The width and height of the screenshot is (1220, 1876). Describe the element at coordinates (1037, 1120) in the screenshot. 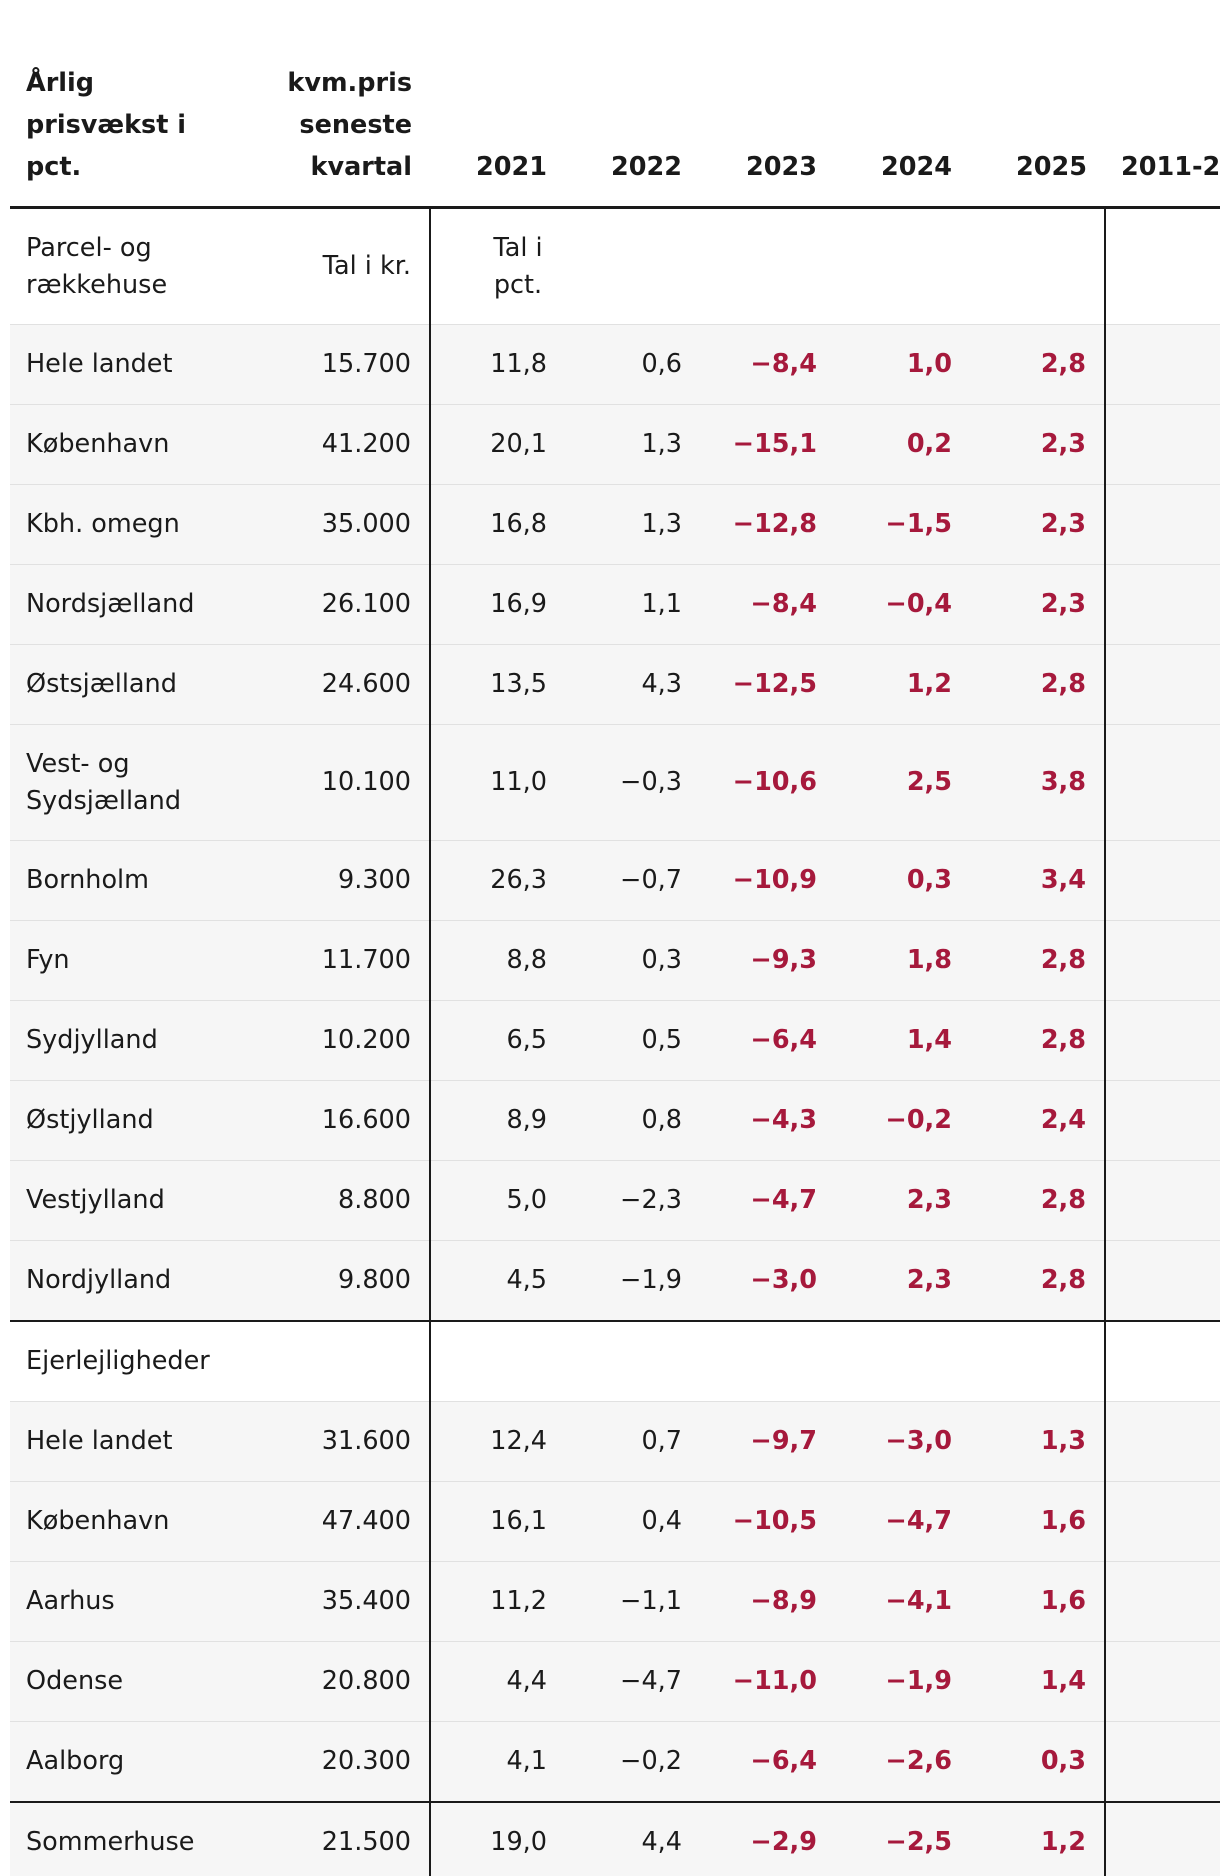

I see `growth-cell-2025: 2,4` at that location.